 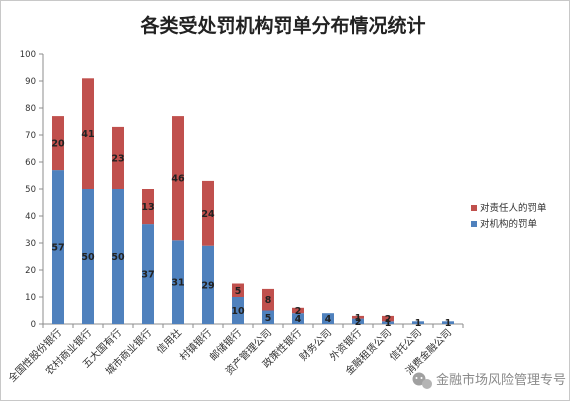 I want to click on y-tick-label: 60, so click(x=30, y=163).